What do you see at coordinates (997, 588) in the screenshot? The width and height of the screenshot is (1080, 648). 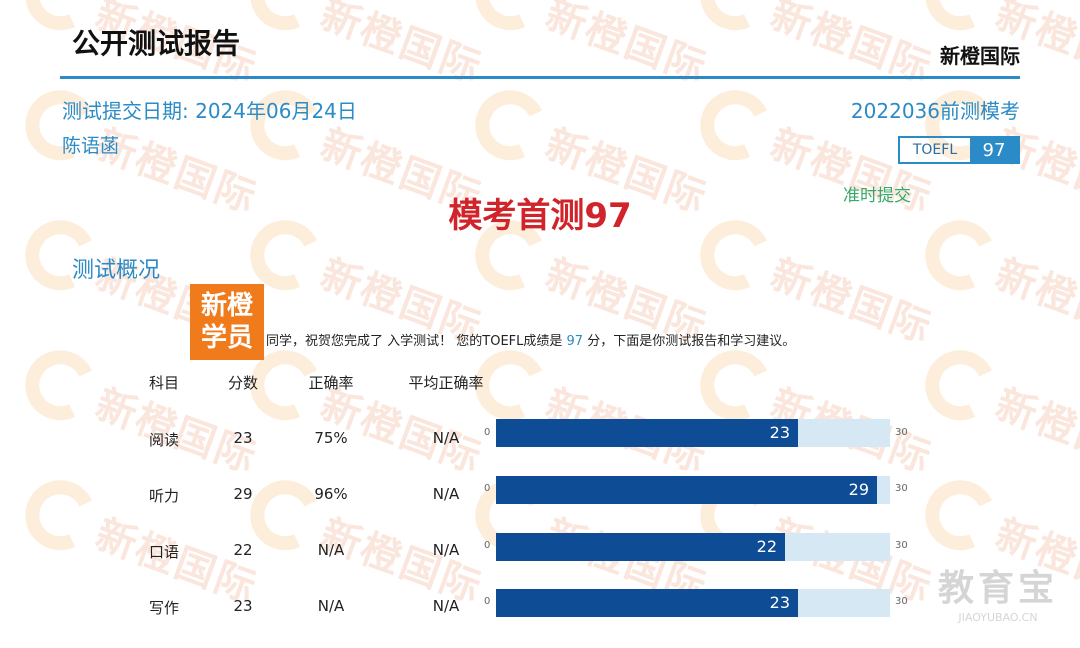 I see `corner-watermark-text: 教育宝` at bounding box center [997, 588].